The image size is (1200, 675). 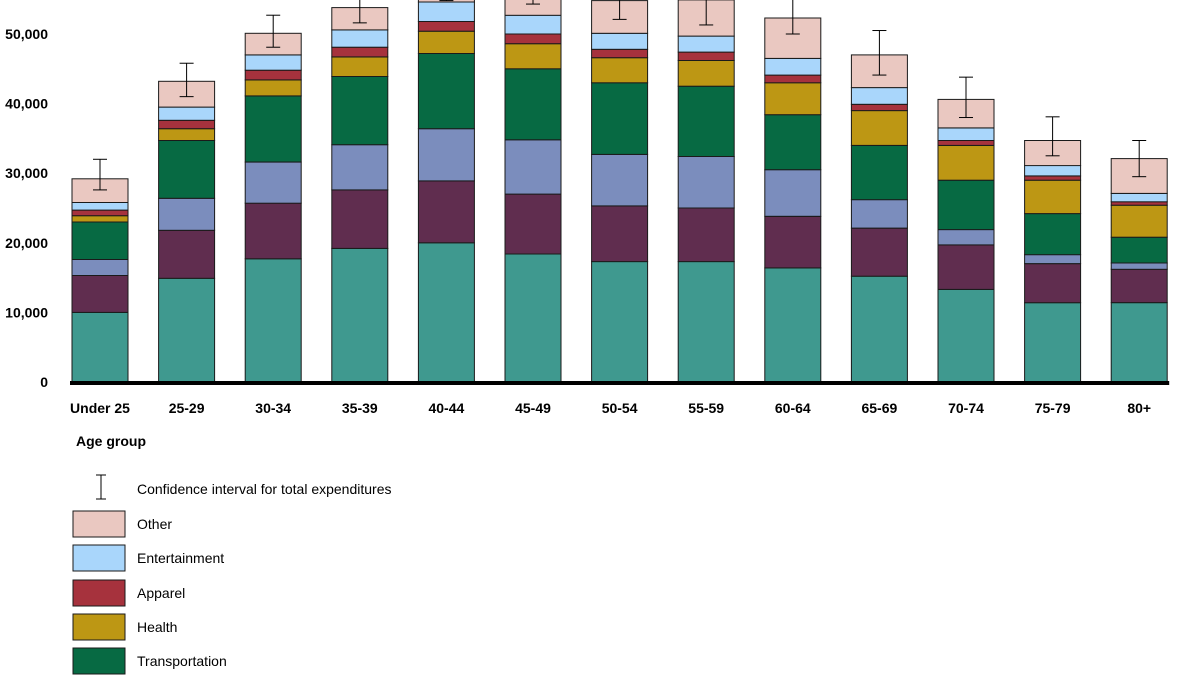 What do you see at coordinates (26, 104) in the screenshot?
I see `y-tick-label: 40,000` at bounding box center [26, 104].